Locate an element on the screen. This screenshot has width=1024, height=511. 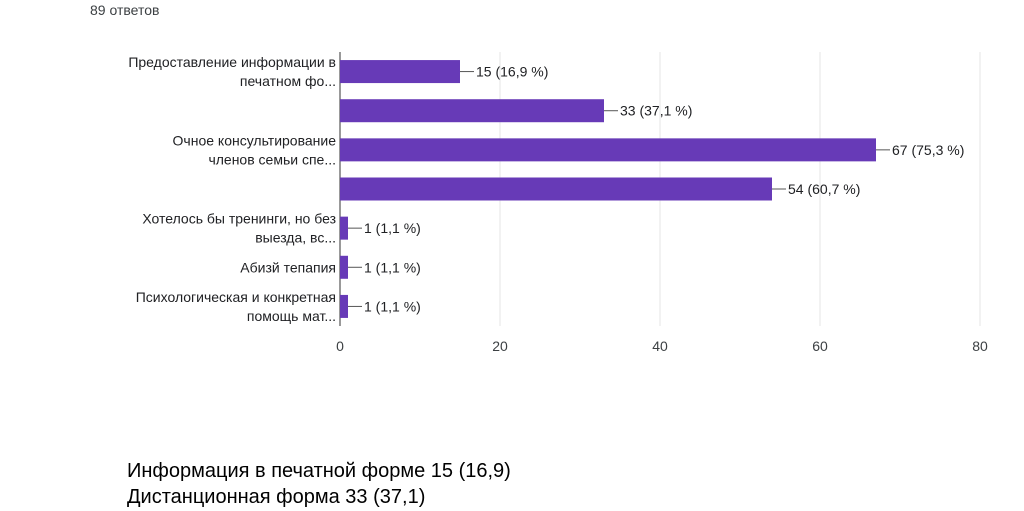
x-tick-label: 20 is located at coordinates (500, 346).